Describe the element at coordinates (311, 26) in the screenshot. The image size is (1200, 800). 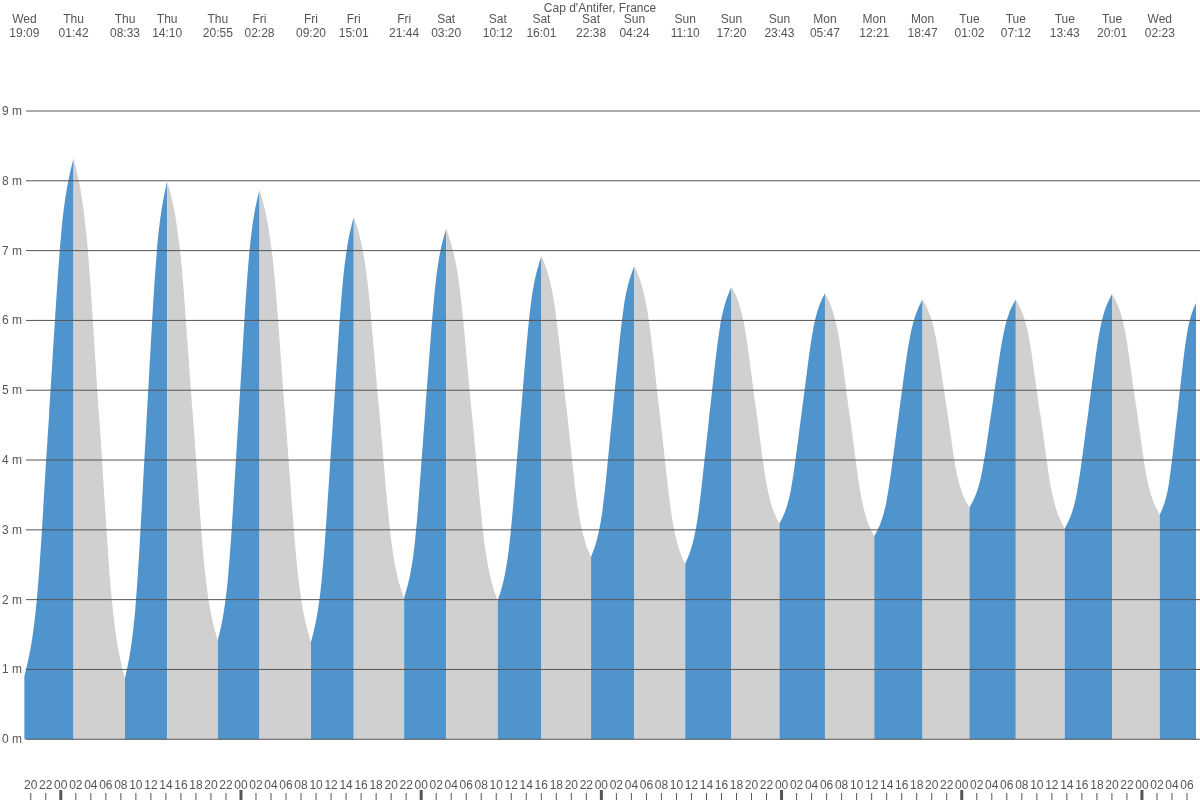
I see `text: Fri 09:20` at that location.